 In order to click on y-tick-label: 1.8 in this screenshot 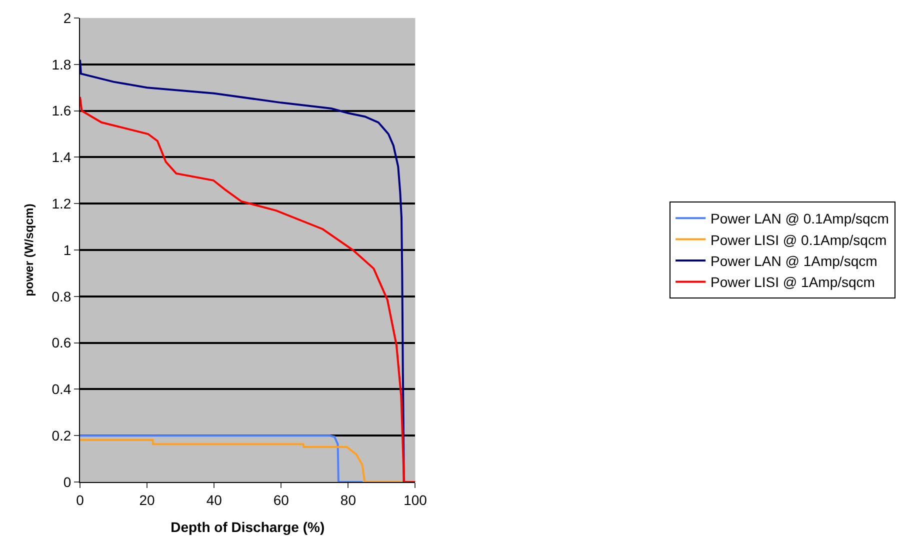, I will do `click(62, 64)`.